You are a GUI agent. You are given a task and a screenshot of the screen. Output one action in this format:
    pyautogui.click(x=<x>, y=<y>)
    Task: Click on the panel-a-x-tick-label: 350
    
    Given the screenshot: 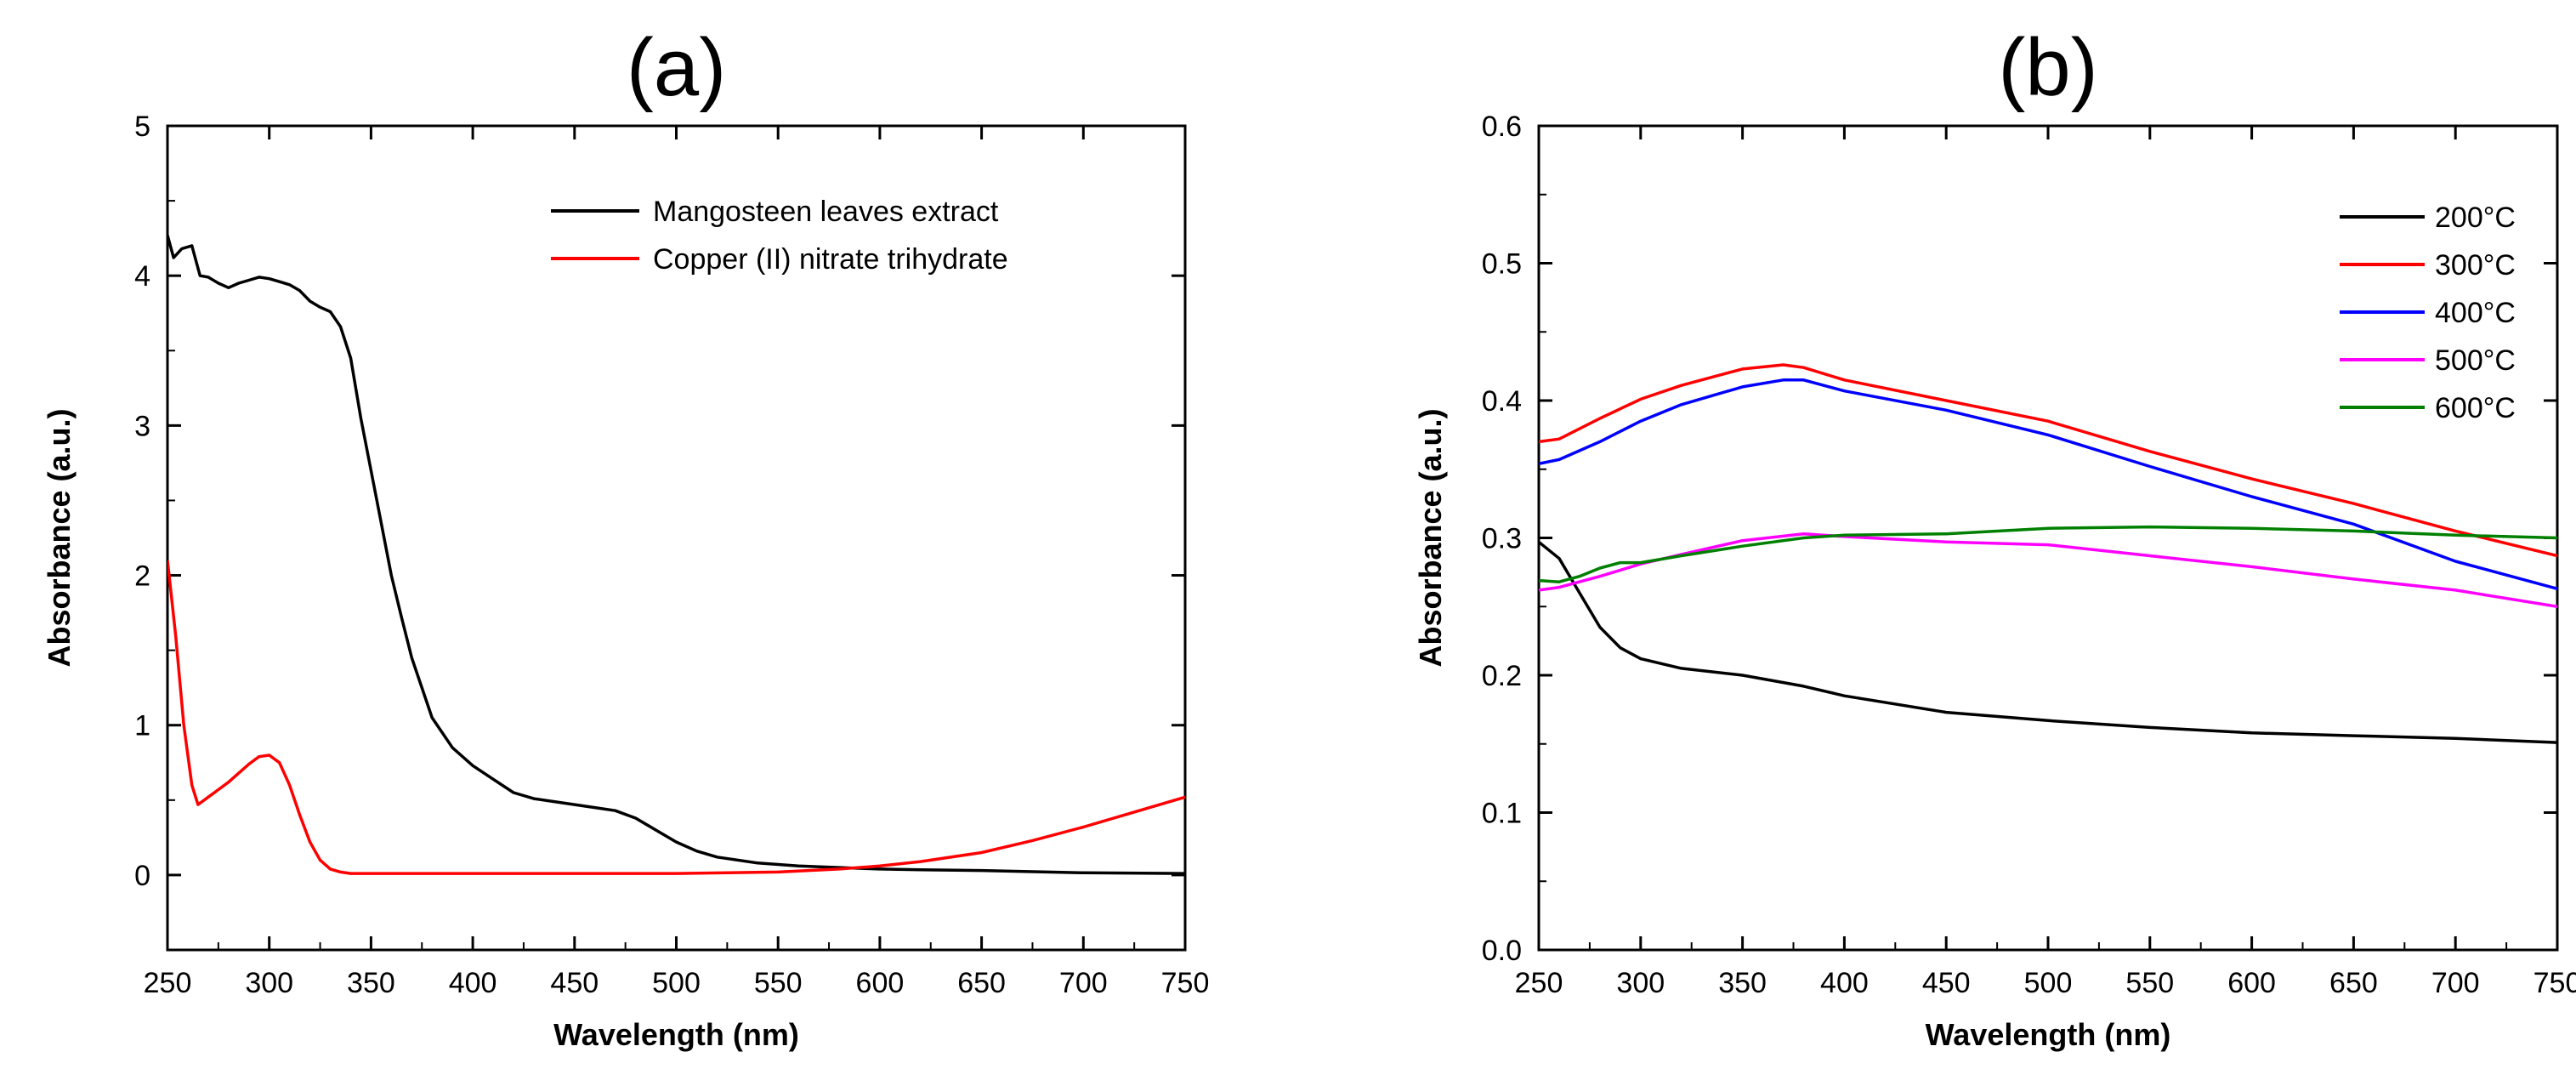 What is the action you would take?
    pyautogui.click(x=371, y=983)
    